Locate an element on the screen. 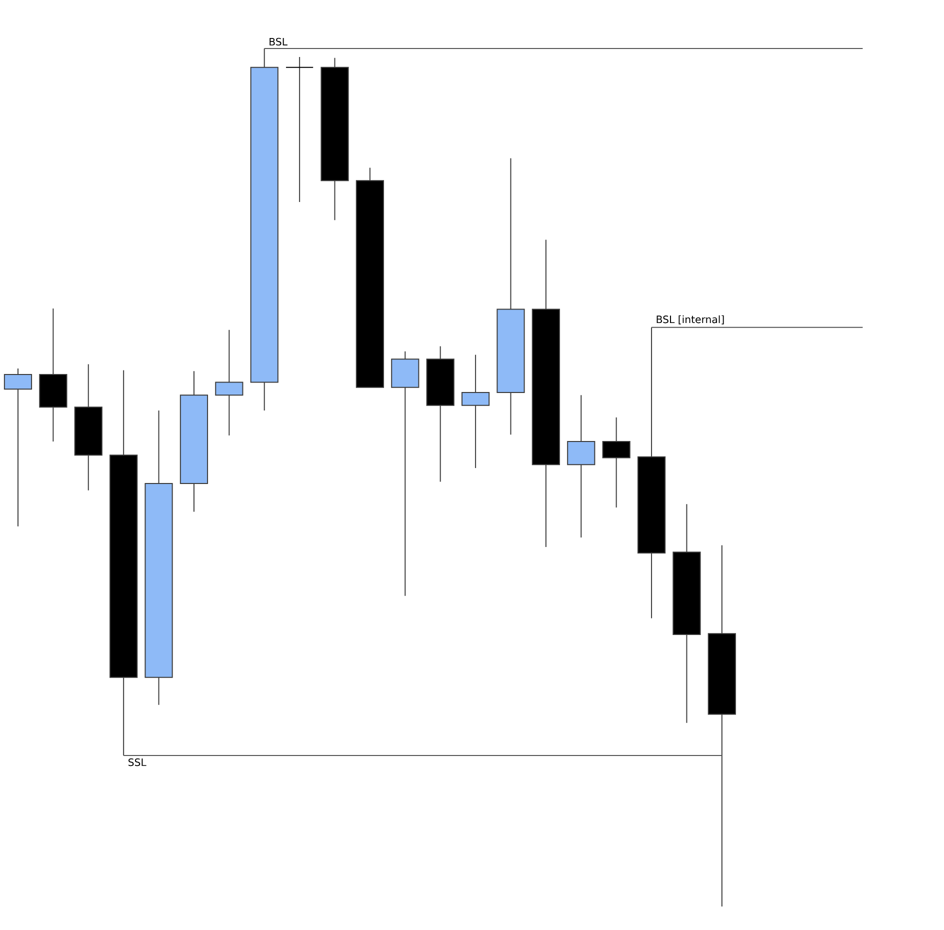 This screenshot has height=930, width=944. series-label: BSL is located at coordinates (279, 42).